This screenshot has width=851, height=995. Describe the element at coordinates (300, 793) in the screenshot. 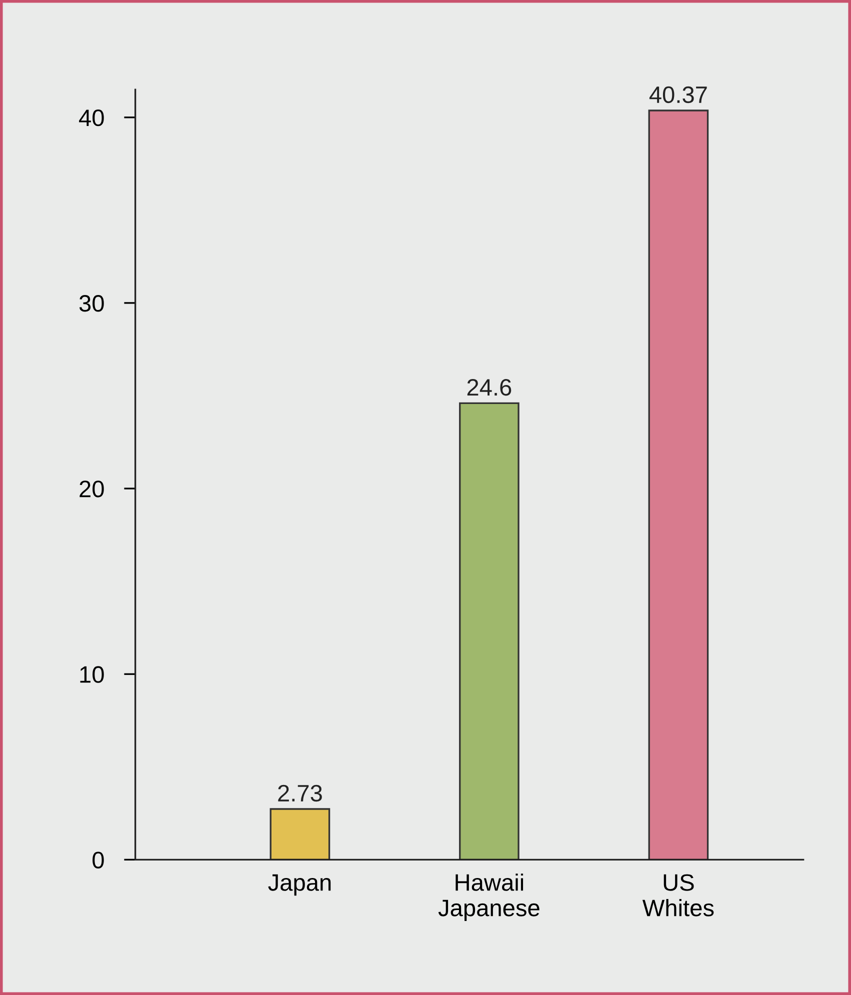

I see `data-label: 2.73` at that location.